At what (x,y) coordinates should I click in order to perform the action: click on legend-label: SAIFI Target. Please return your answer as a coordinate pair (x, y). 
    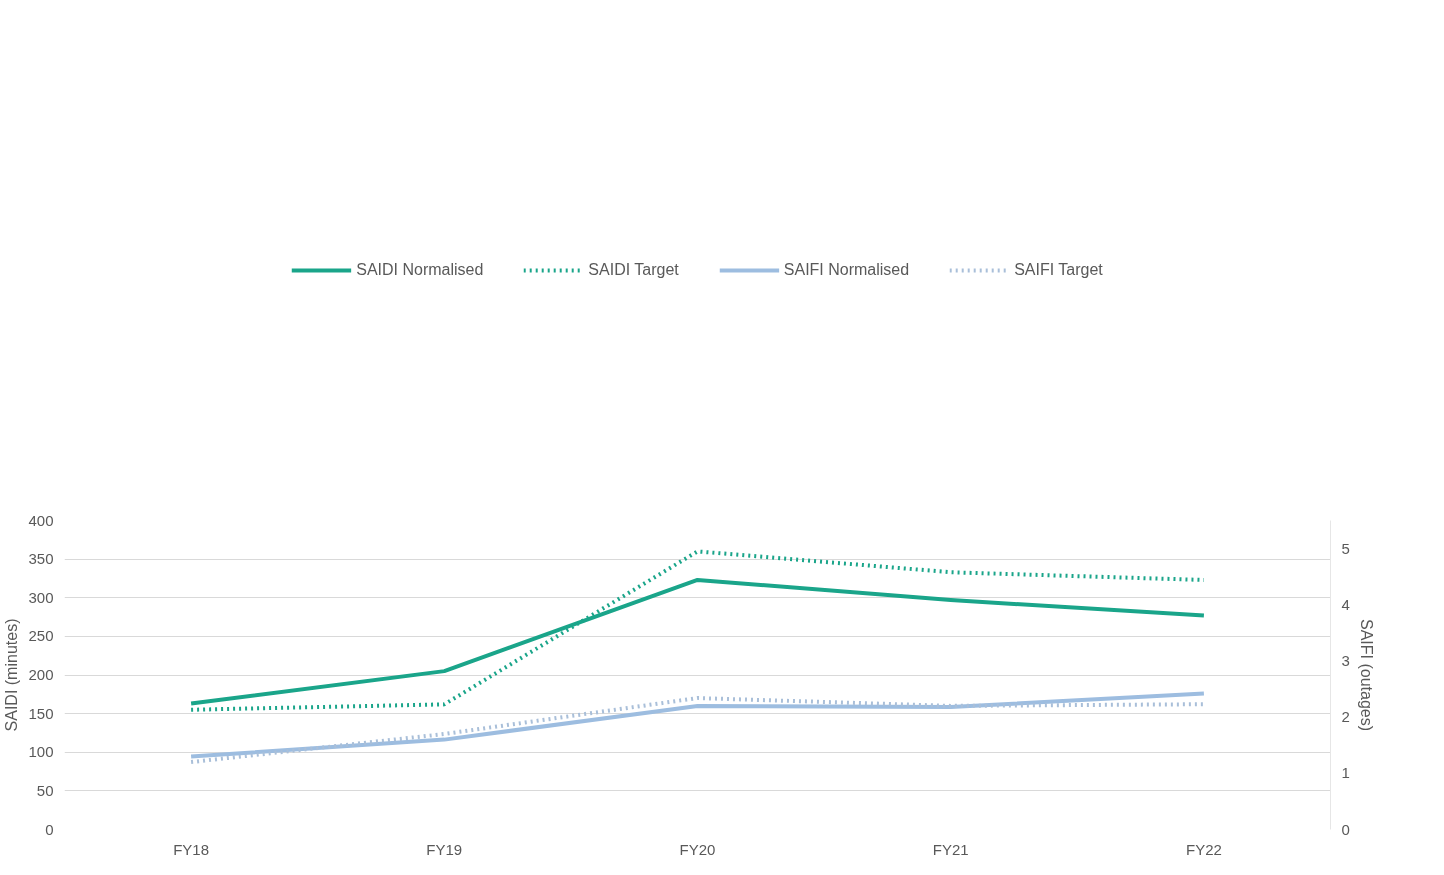
    Looking at the image, I should click on (1058, 270).